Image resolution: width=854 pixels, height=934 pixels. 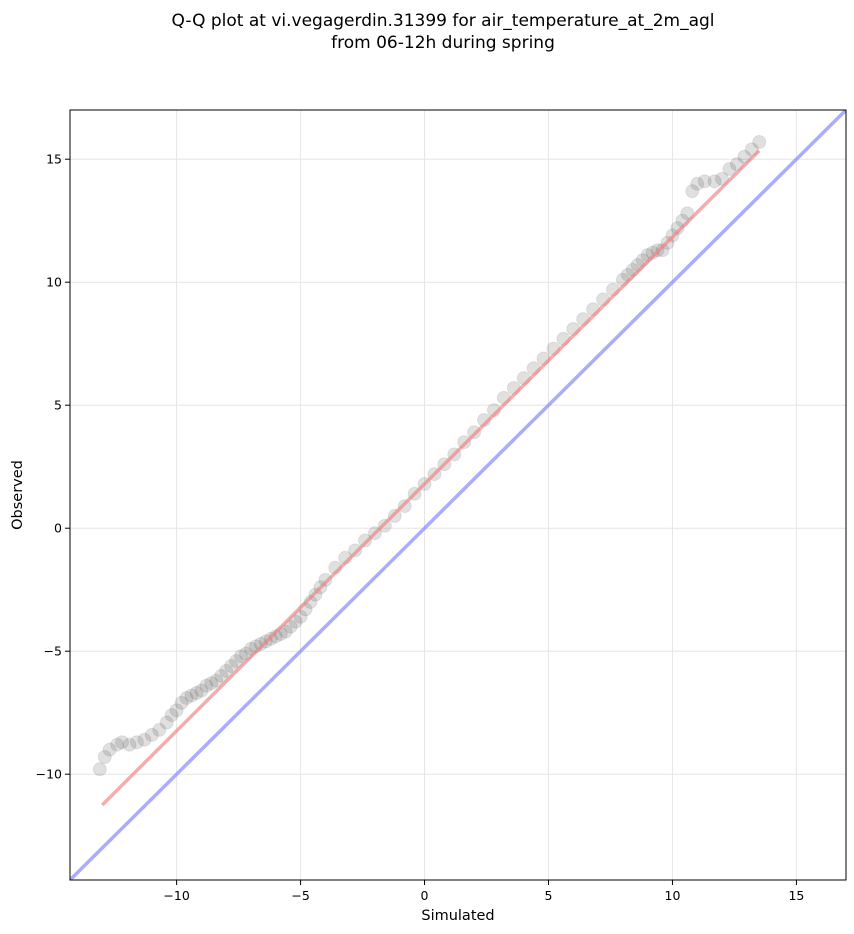 I want to click on x-axis-label: Simulated, so click(x=457, y=916).